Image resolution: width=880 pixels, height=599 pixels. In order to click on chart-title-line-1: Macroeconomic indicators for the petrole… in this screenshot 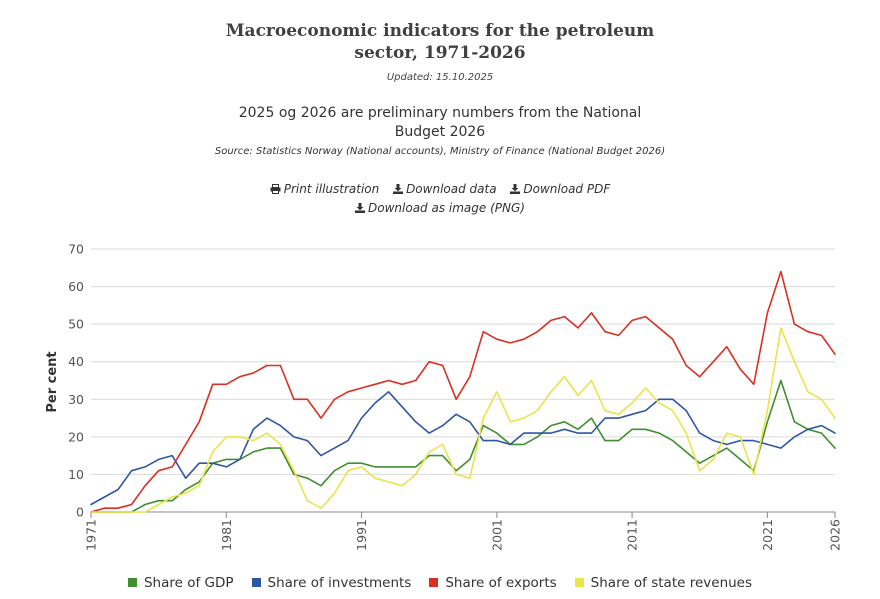, I will do `click(440, 31)`.